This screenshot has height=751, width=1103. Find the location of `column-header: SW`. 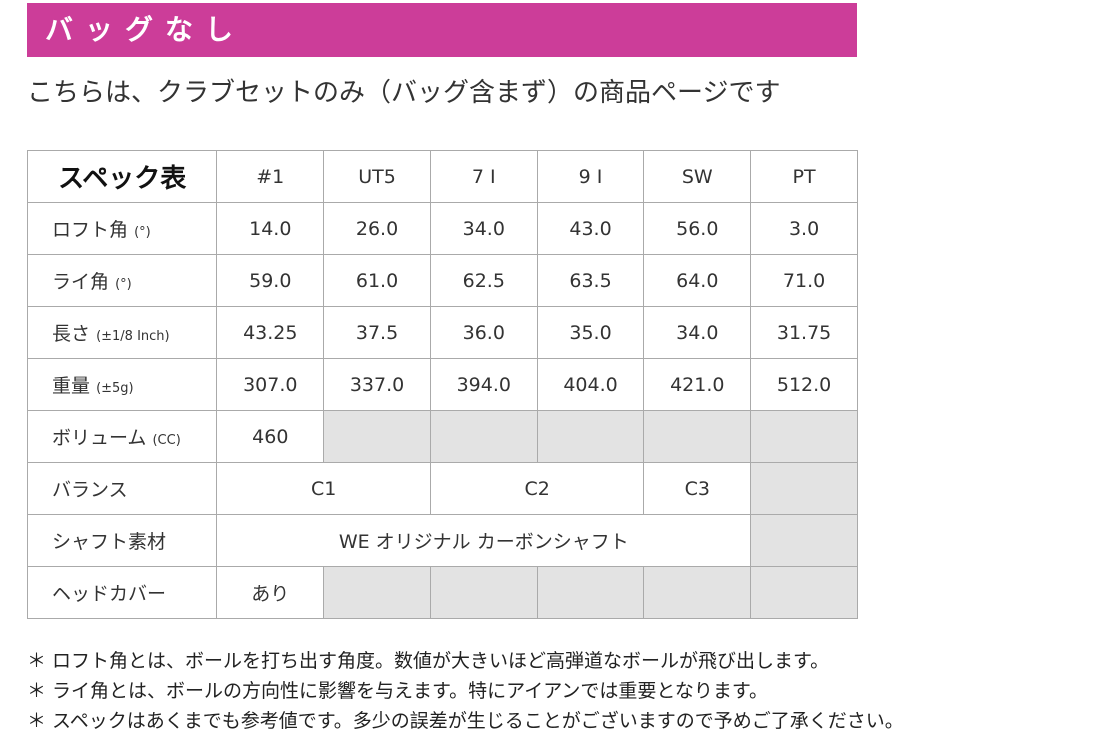

column-header: SW is located at coordinates (697, 176).